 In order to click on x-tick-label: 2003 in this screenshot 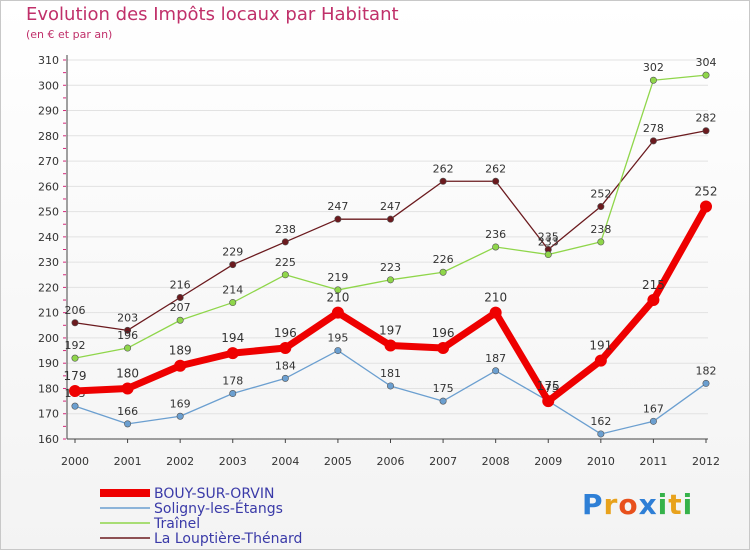, I will do `click(233, 461)`.